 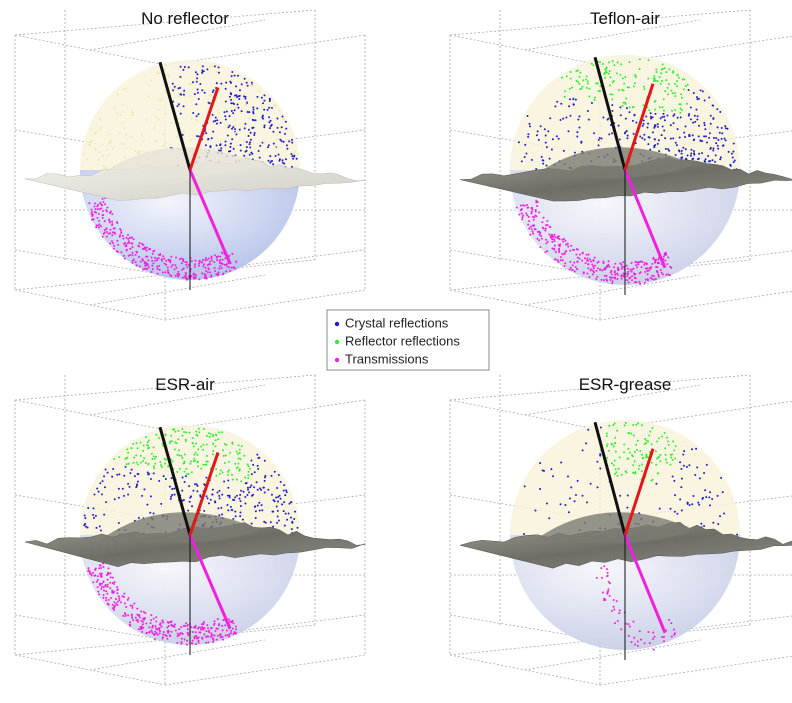 What do you see at coordinates (612, 400) in the screenshot?
I see `grid-line` at bounding box center [612, 400].